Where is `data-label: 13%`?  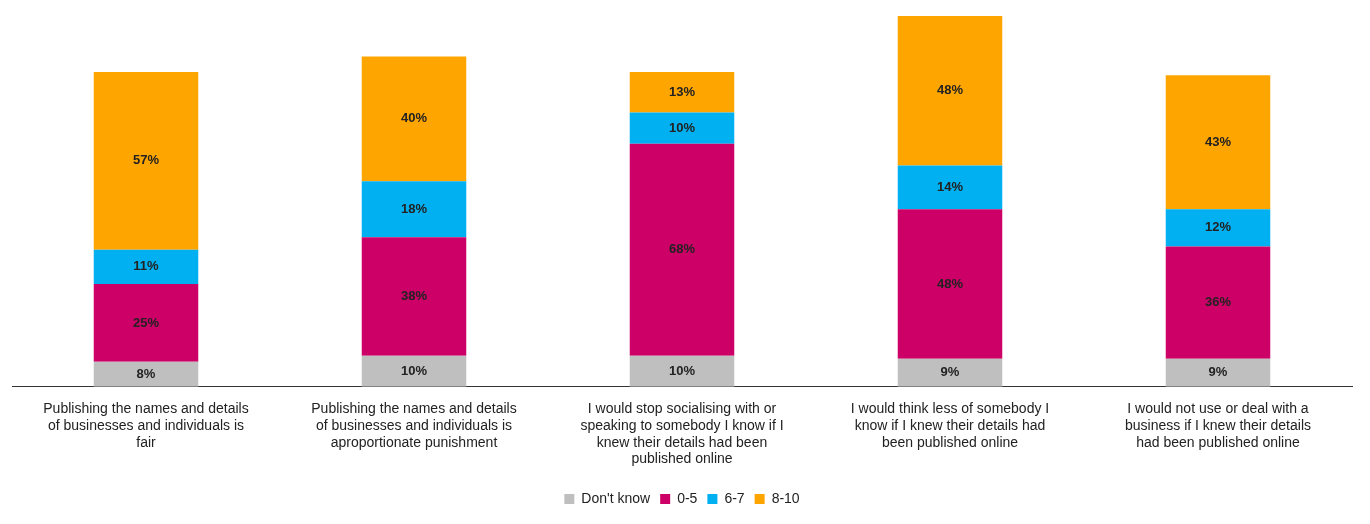 data-label: 13% is located at coordinates (682, 91).